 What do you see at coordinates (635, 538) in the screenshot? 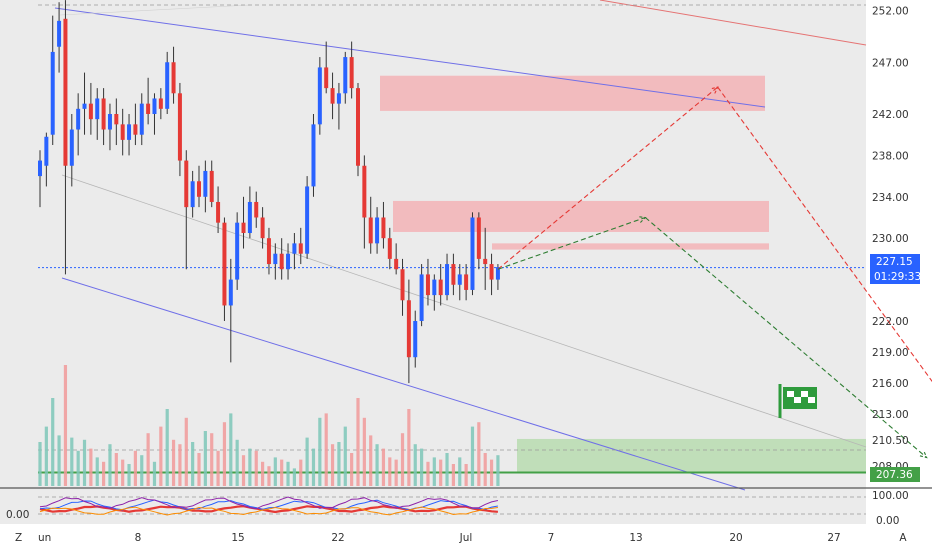
I see `time-tick: 13` at bounding box center [635, 538].